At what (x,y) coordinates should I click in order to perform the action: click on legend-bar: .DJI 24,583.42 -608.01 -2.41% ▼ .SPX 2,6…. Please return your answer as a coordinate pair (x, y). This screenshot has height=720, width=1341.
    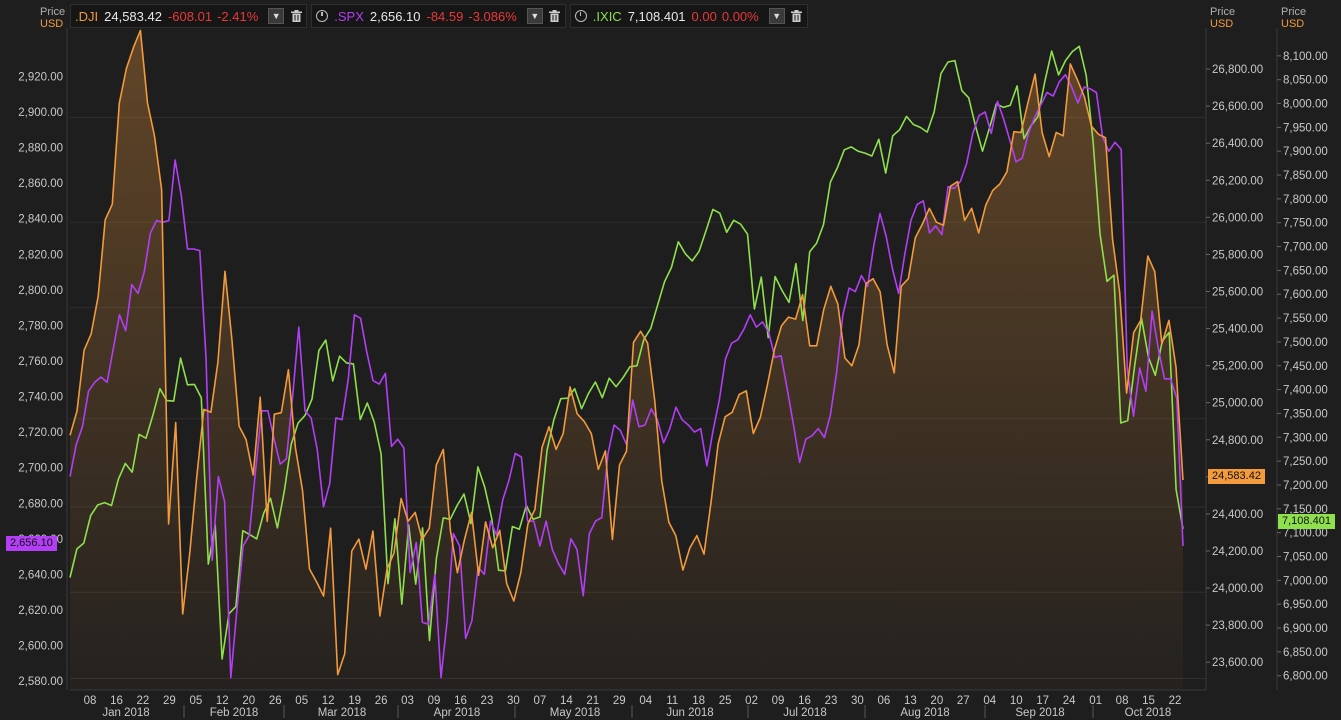
    Looking at the image, I should click on (439, 16).